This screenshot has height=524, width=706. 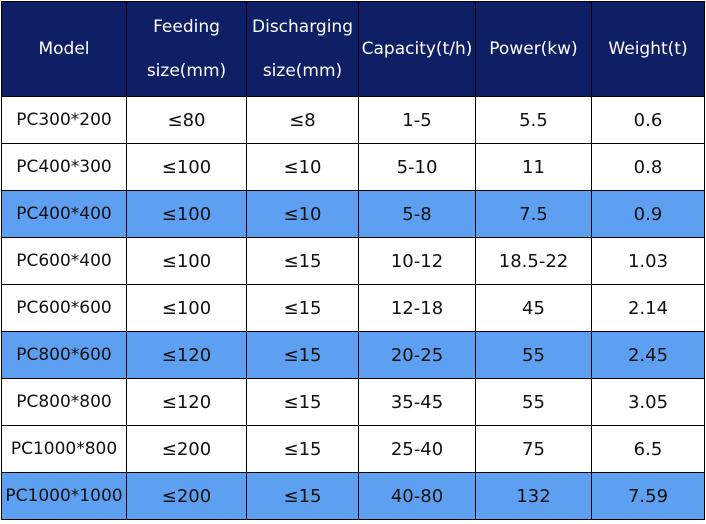 What do you see at coordinates (64, 308) in the screenshot?
I see `cell-model: PC600*600` at bounding box center [64, 308].